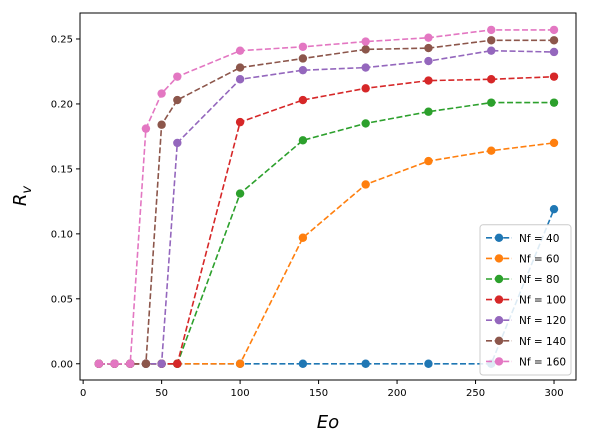 This screenshot has width=589, height=442. Describe the element at coordinates (542, 362) in the screenshot. I see `legend-label: Nf = 160` at that location.